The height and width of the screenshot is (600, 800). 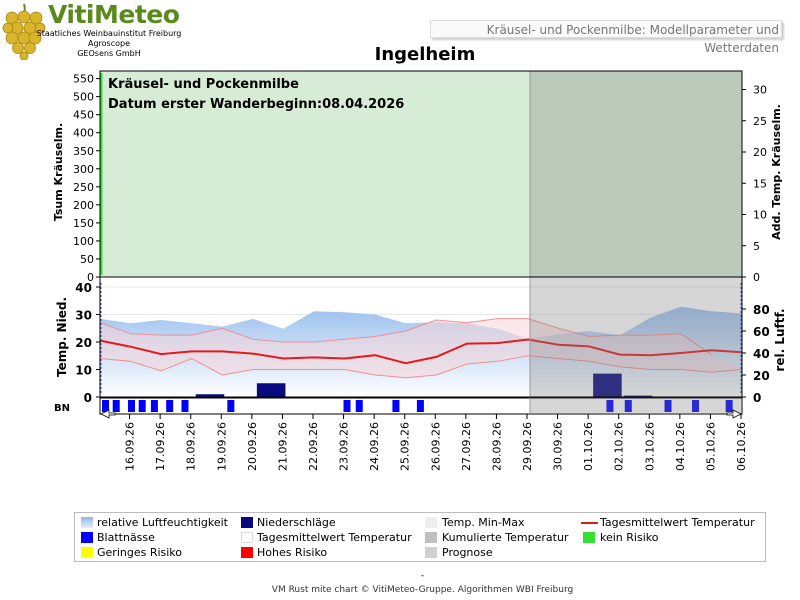 What do you see at coordinates (87, 522) in the screenshot?
I see `legend-swatch-humidity` at bounding box center [87, 522].